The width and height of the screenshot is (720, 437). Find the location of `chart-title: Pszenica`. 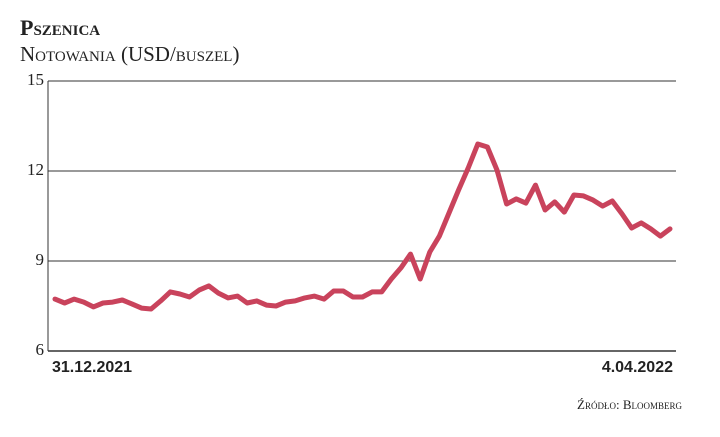

chart-title: Pszenica is located at coordinates (60, 27).